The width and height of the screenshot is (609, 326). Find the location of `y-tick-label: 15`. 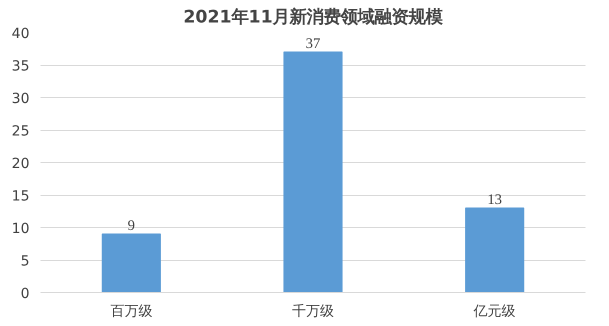

y-tick-label: 15 is located at coordinates (21, 196).